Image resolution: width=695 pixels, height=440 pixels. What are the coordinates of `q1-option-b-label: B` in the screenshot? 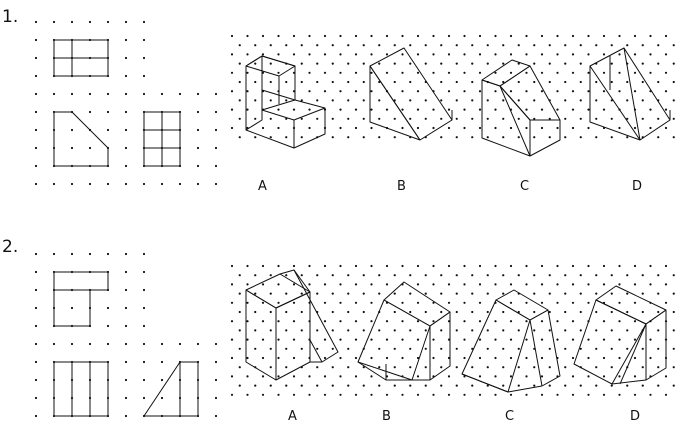 It's located at (401, 186).